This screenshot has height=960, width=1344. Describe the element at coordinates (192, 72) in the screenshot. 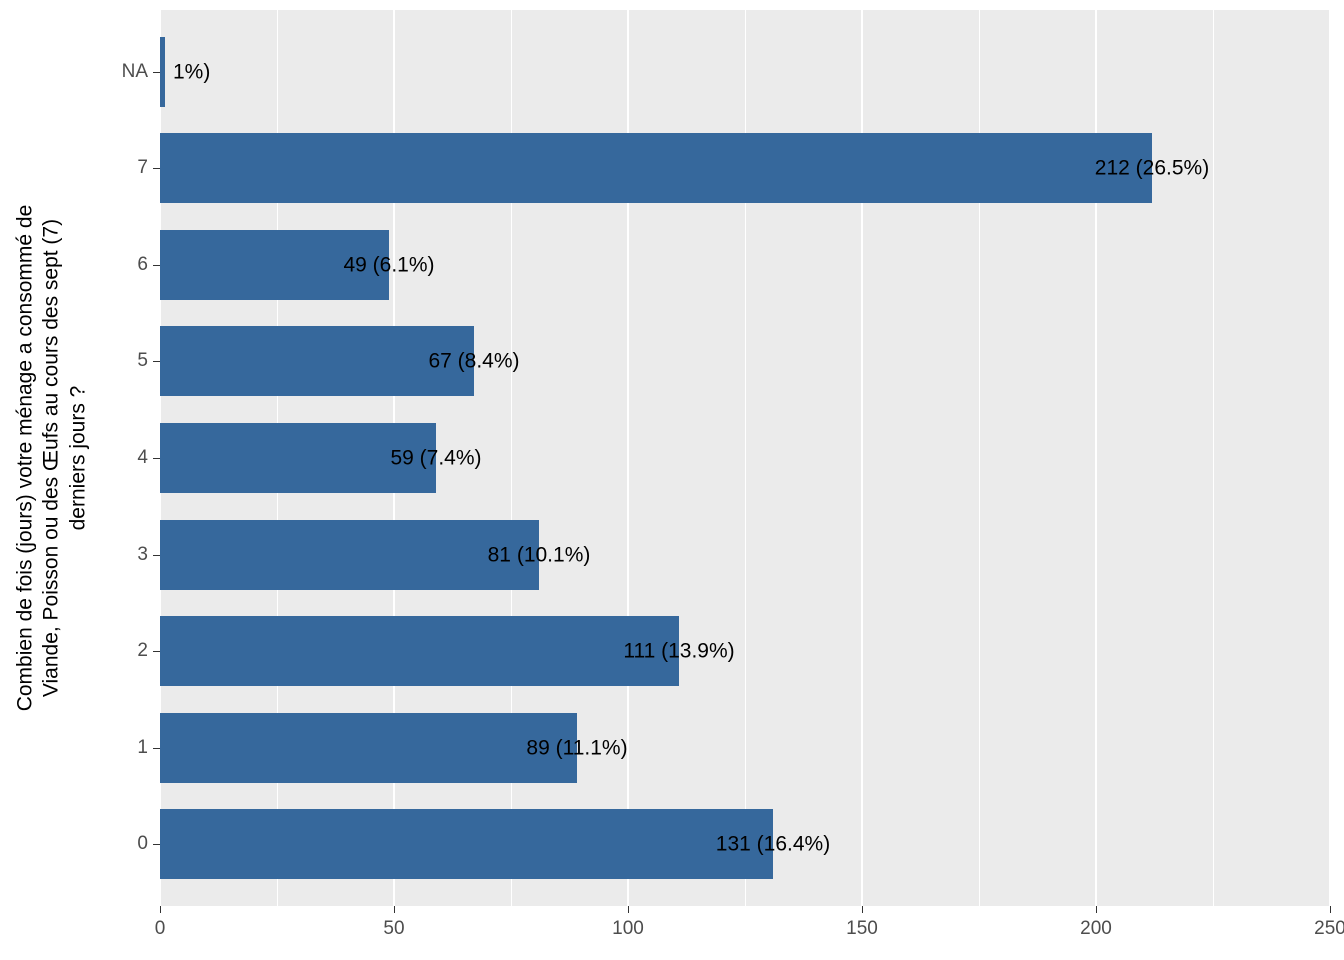

I see `bar-label: 1%)` at that location.